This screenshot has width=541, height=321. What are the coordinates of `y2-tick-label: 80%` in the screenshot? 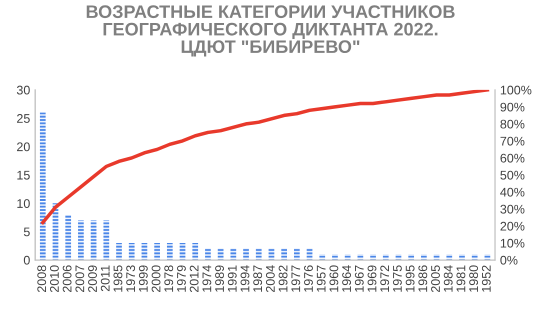 It's located at (512, 124).